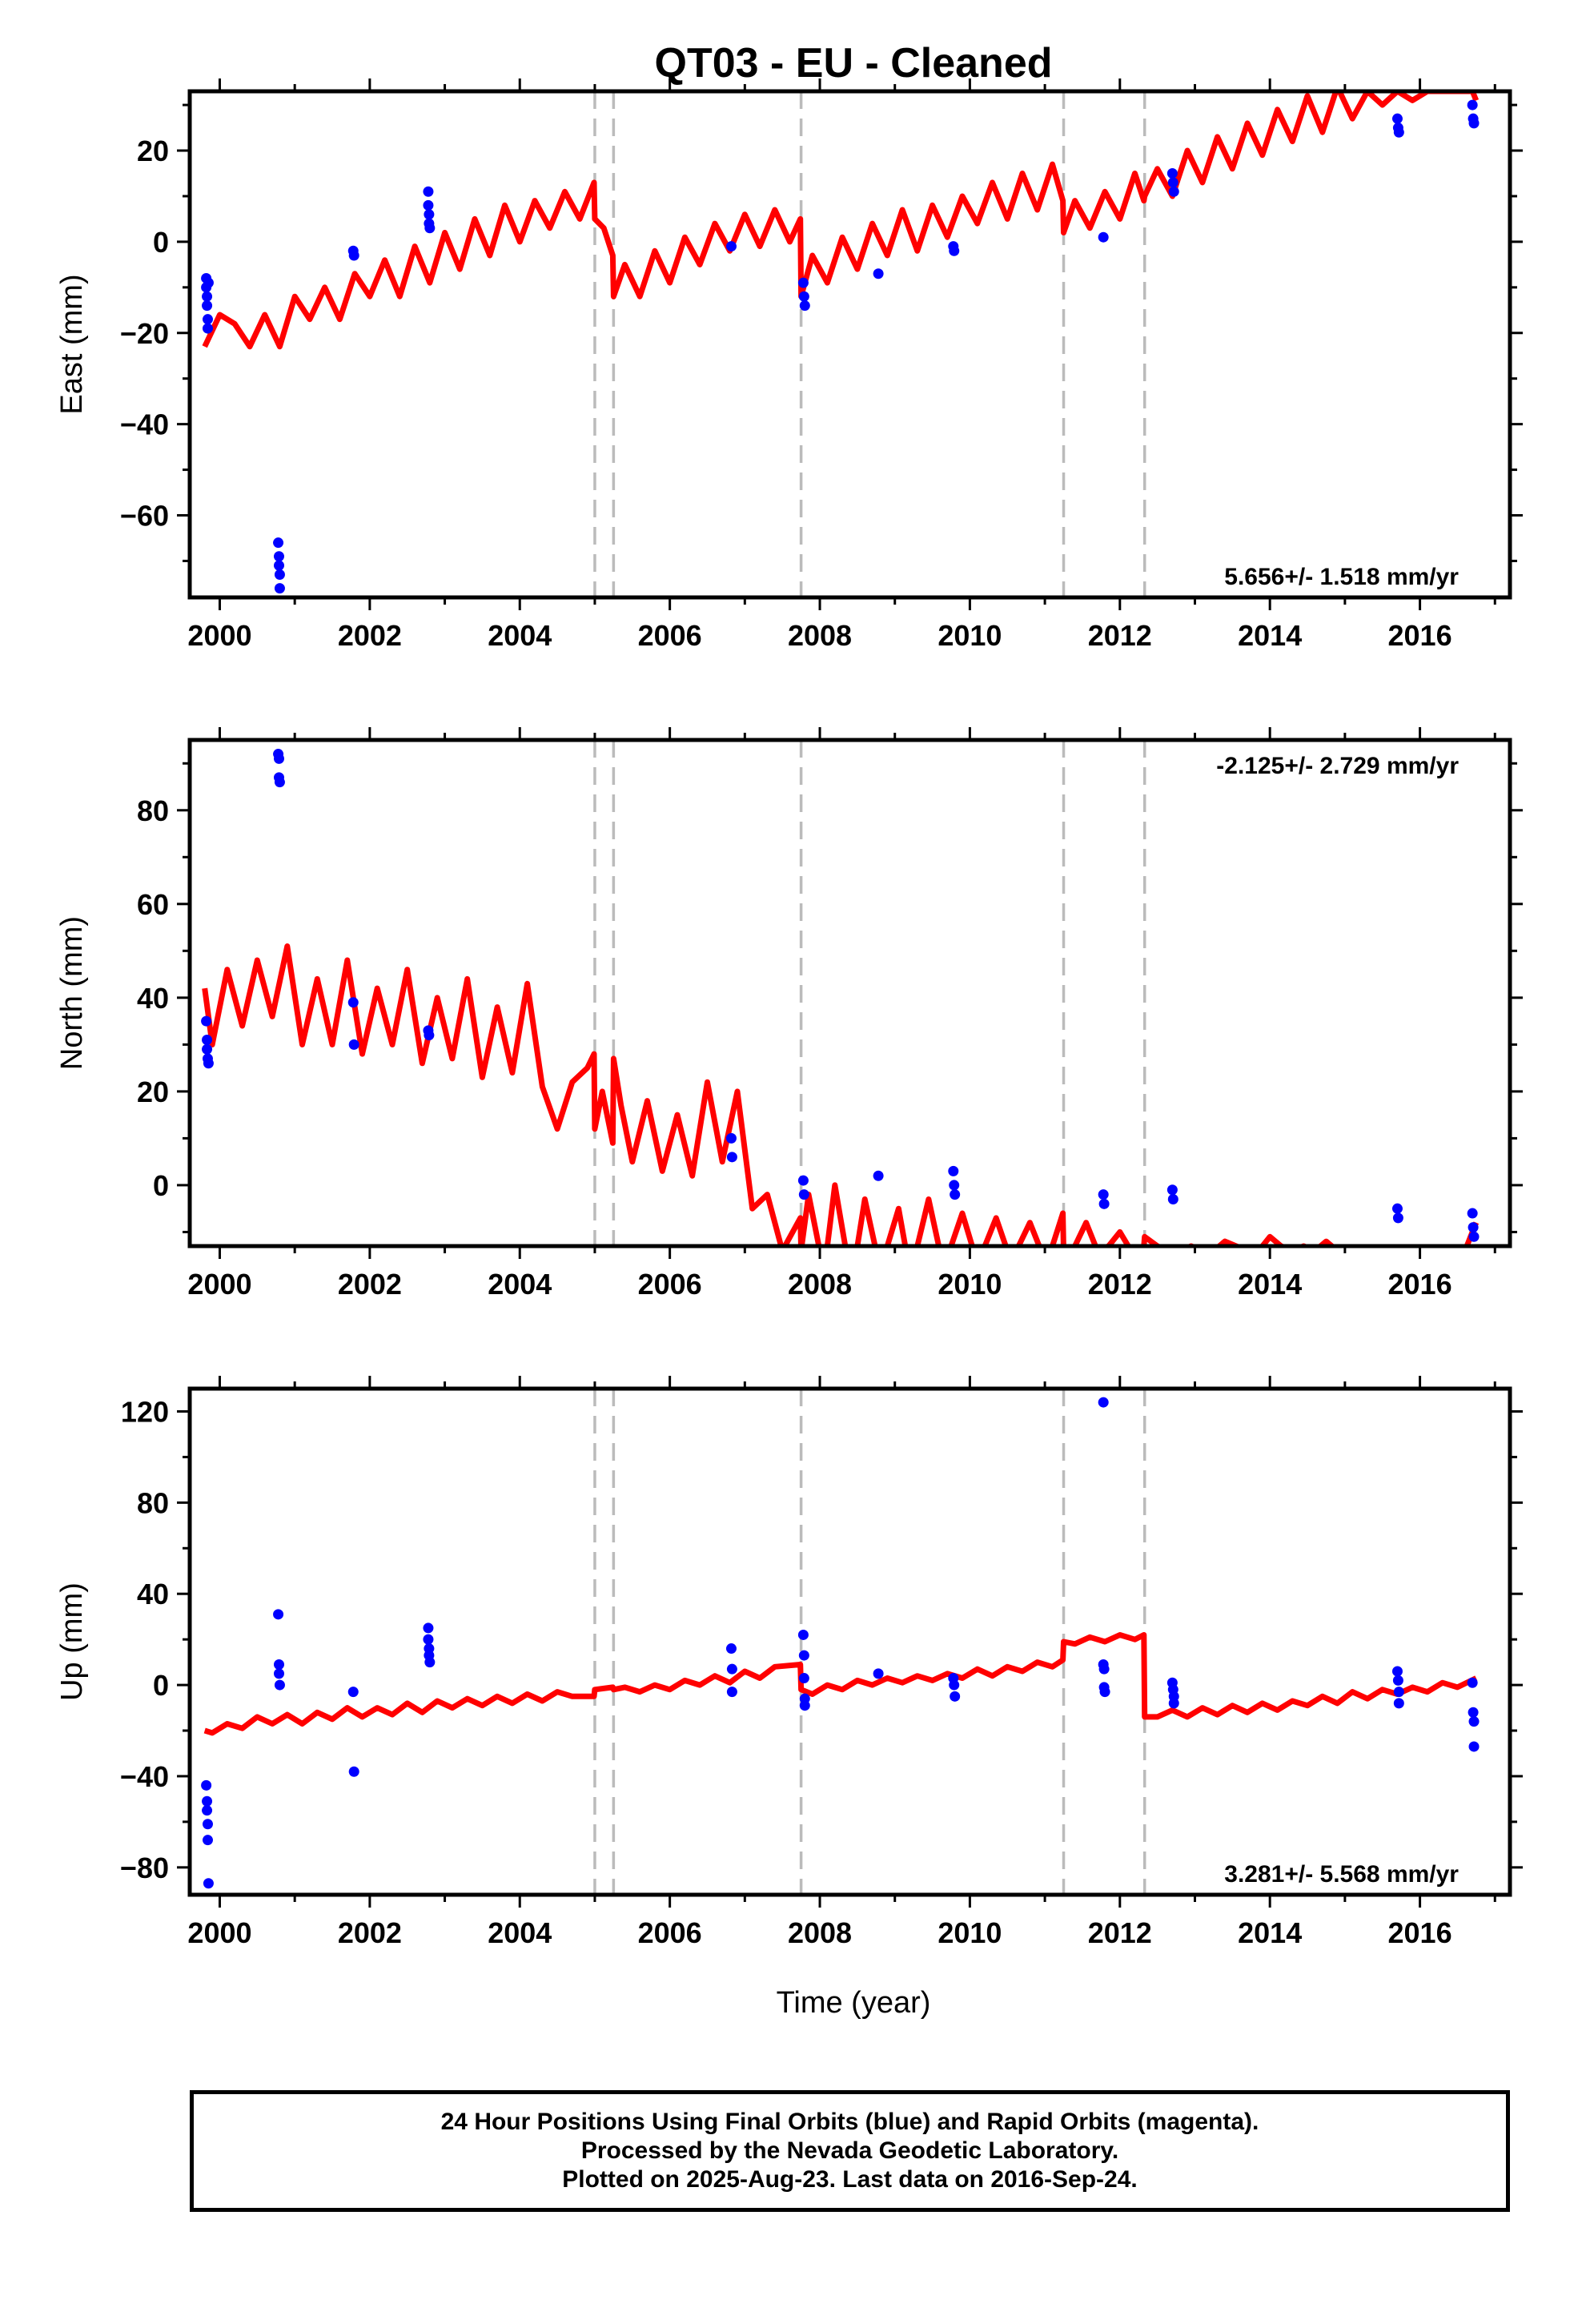  What do you see at coordinates (72, 344) in the screenshot?
I see `y-axis-label: East (mm)` at bounding box center [72, 344].